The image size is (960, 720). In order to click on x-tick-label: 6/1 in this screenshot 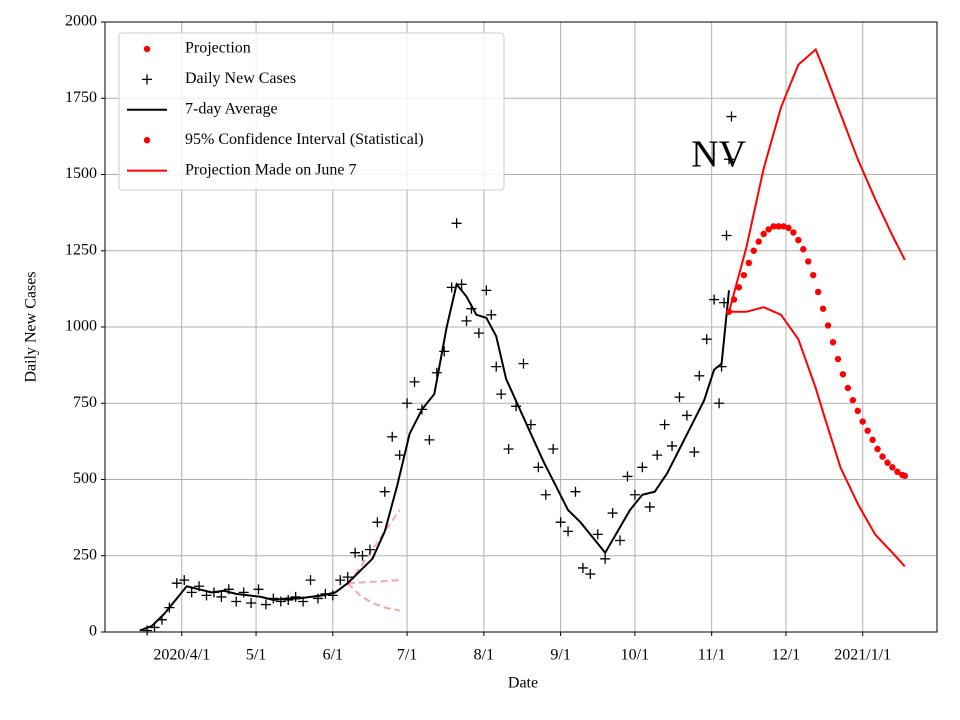, I will do `click(333, 655)`.